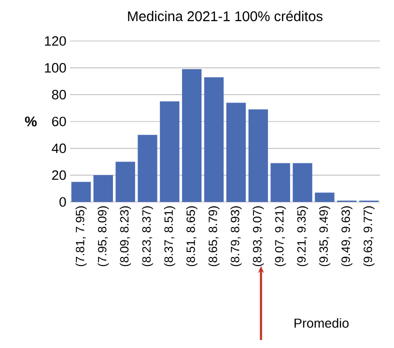 Image resolution: width=394 pixels, height=348 pixels. What do you see at coordinates (30, 121) in the screenshot?
I see `y-axis-title: %` at bounding box center [30, 121].